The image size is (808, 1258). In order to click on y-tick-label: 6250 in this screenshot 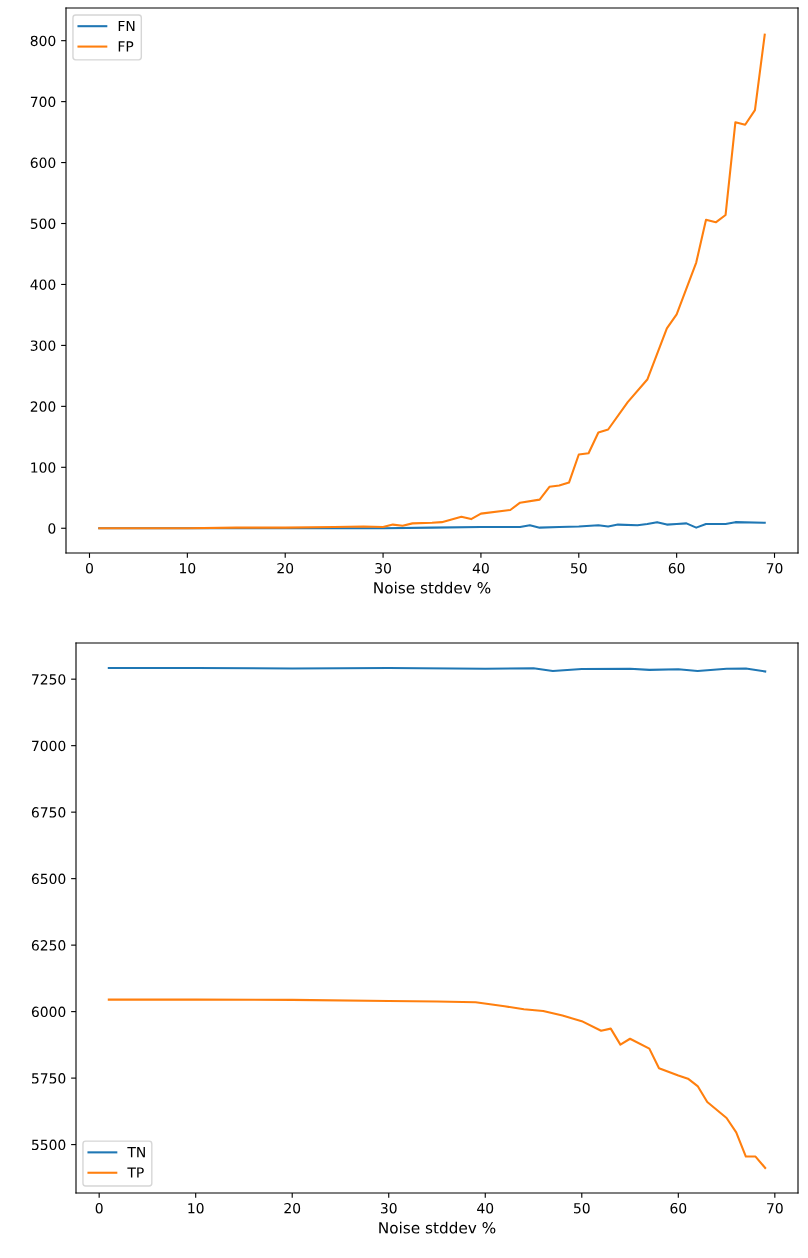, I will do `click(48, 945)`.